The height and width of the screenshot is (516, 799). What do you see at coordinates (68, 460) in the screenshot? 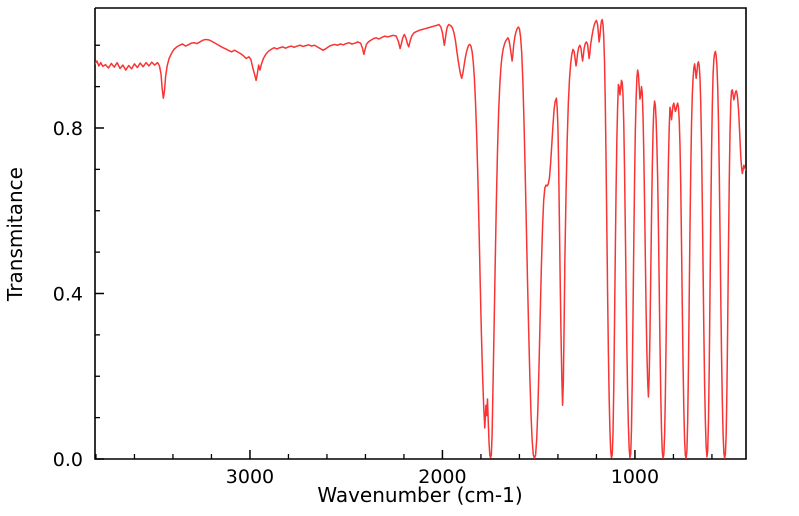
I see `y-tick-label: 0.0` at bounding box center [68, 460].